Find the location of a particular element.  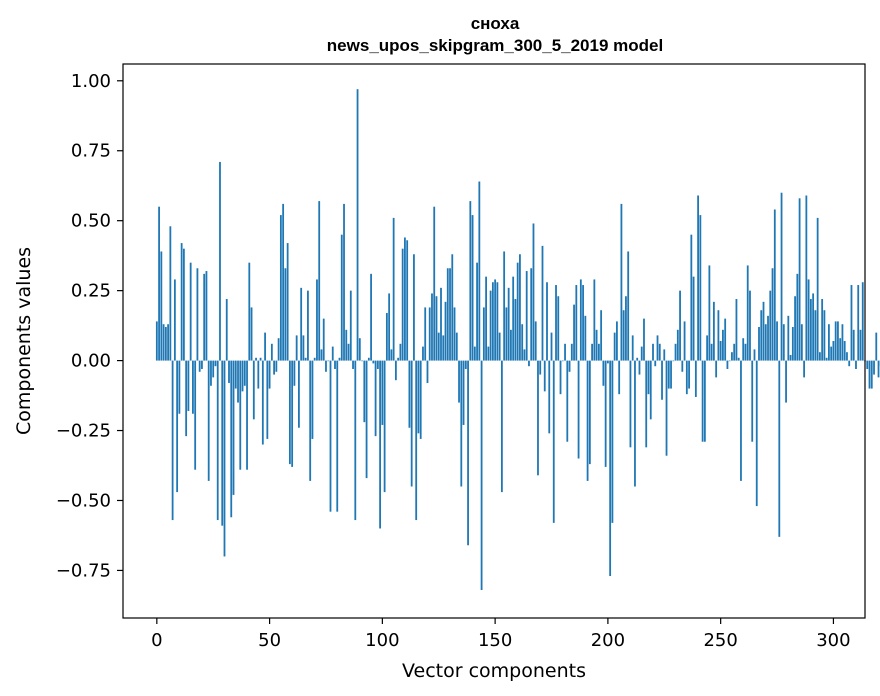

y-tick-label: −0.25 is located at coordinates (83, 431).